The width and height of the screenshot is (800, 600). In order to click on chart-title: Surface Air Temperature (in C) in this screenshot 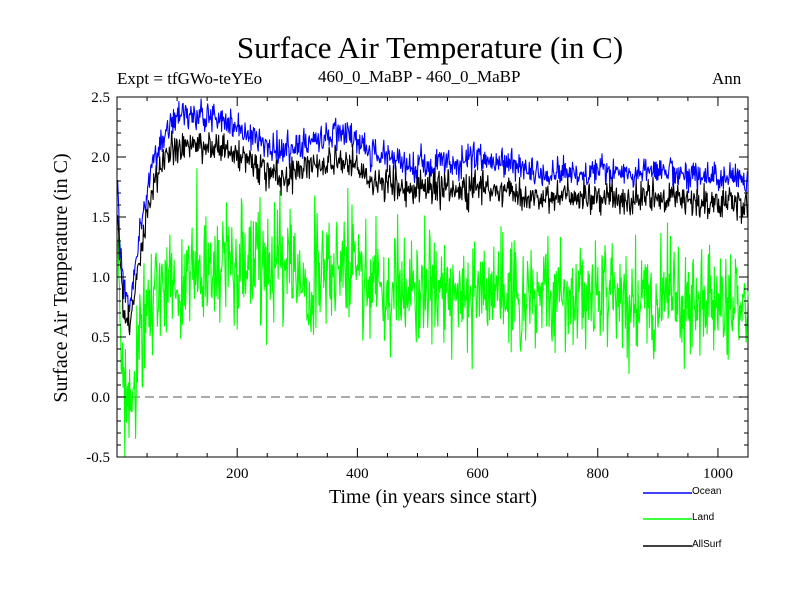, I will do `click(430, 47)`.